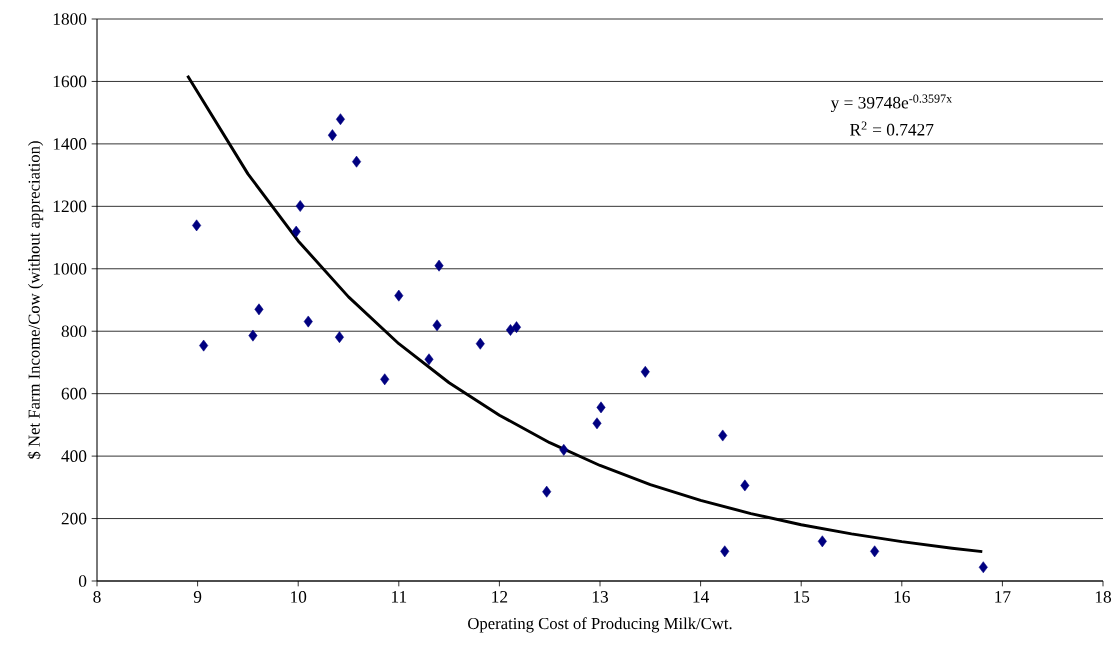 The width and height of the screenshot is (1116, 669). Describe the element at coordinates (74, 518) in the screenshot. I see `y-tick-label: 200` at that location.